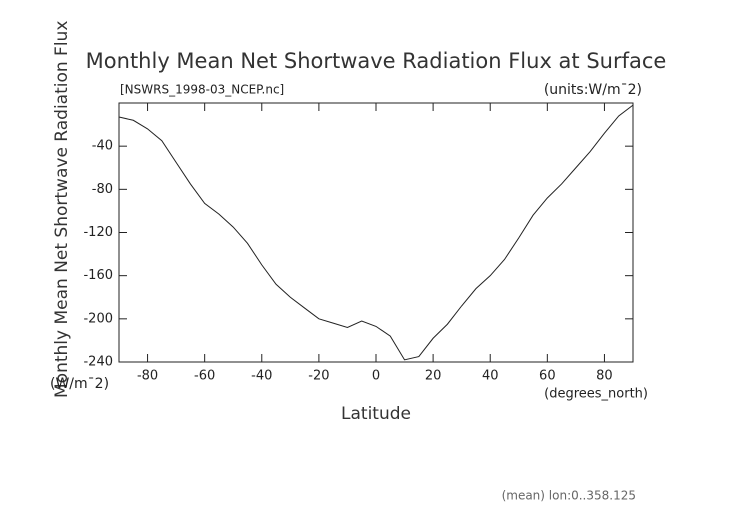  What do you see at coordinates (202, 90) in the screenshot?
I see `subtitle: [NSWRS_1998-03_NCEP.nc]` at bounding box center [202, 90].